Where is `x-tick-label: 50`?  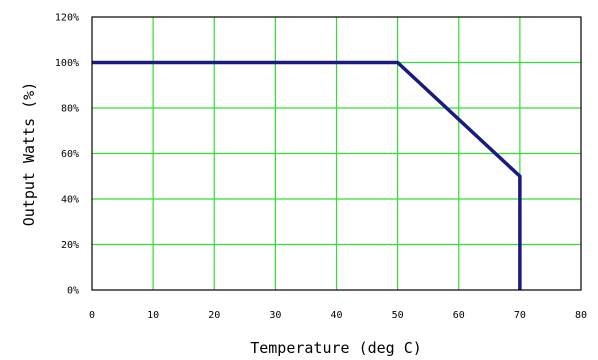 x-tick-label: 50 is located at coordinates (398, 315).